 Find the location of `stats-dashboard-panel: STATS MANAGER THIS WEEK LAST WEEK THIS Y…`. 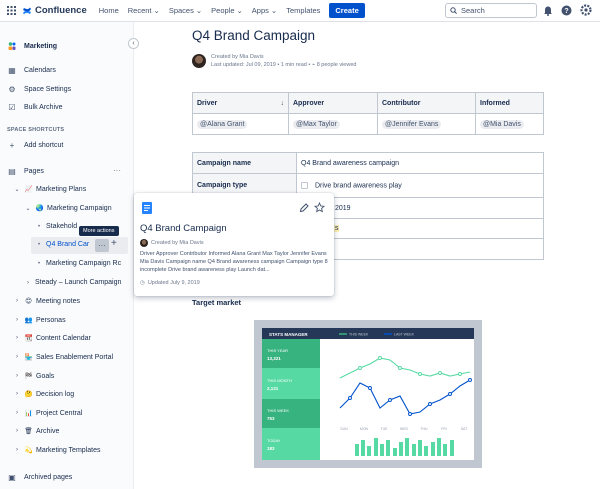

stats-dashboard-panel: STATS MANAGER THIS WEEK LAST WEEK THIS Y… is located at coordinates (368, 394).